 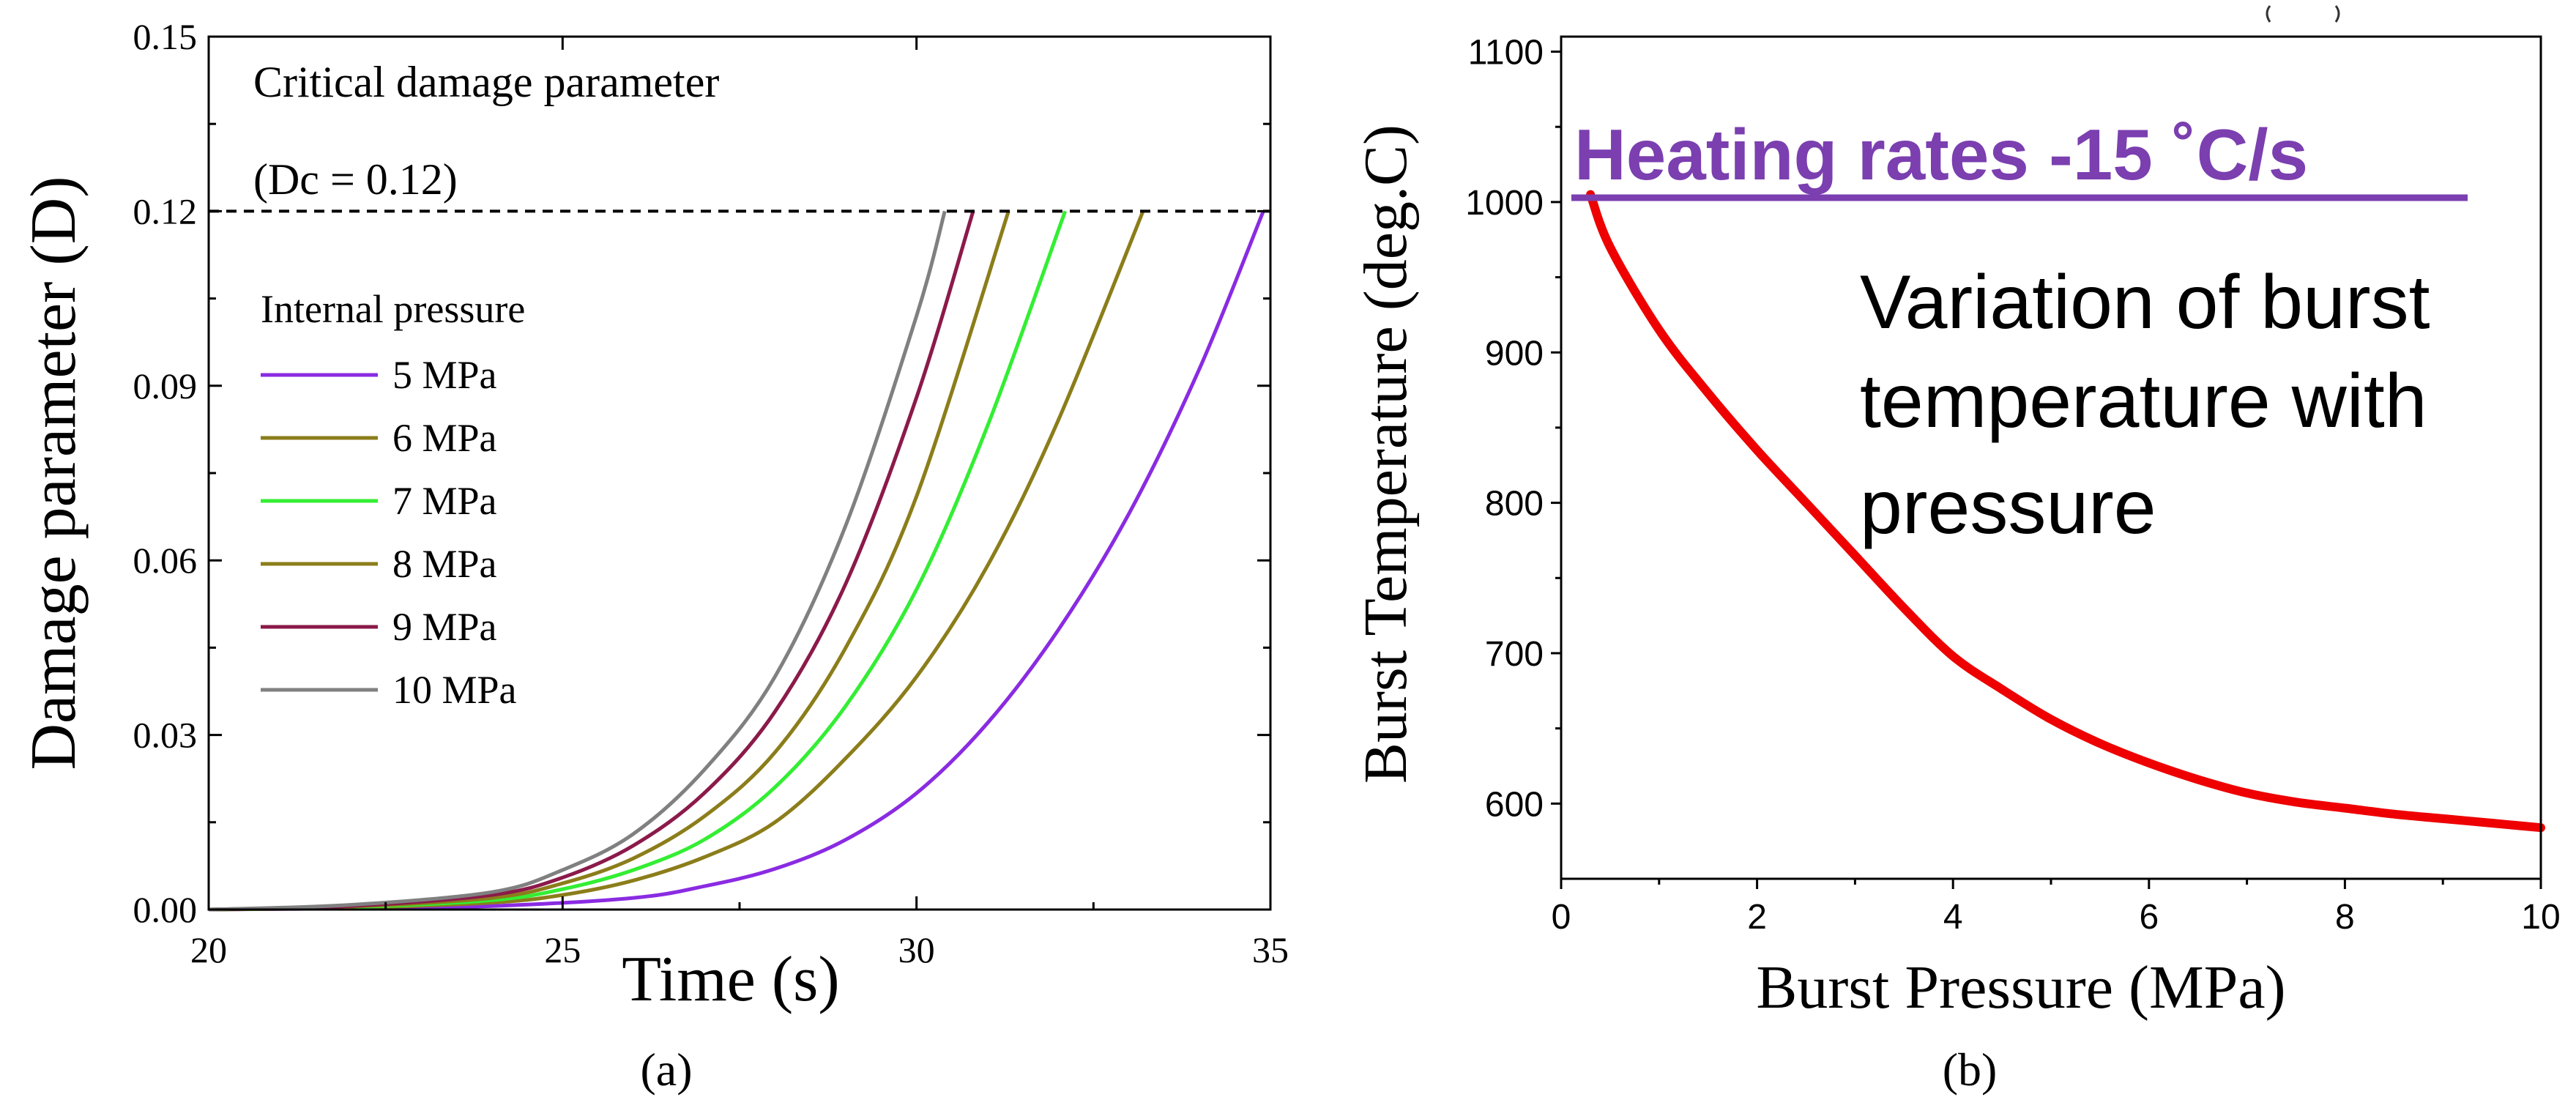 What do you see at coordinates (916, 950) in the screenshot?
I see `panel-a-x-tick-label: 30` at bounding box center [916, 950].